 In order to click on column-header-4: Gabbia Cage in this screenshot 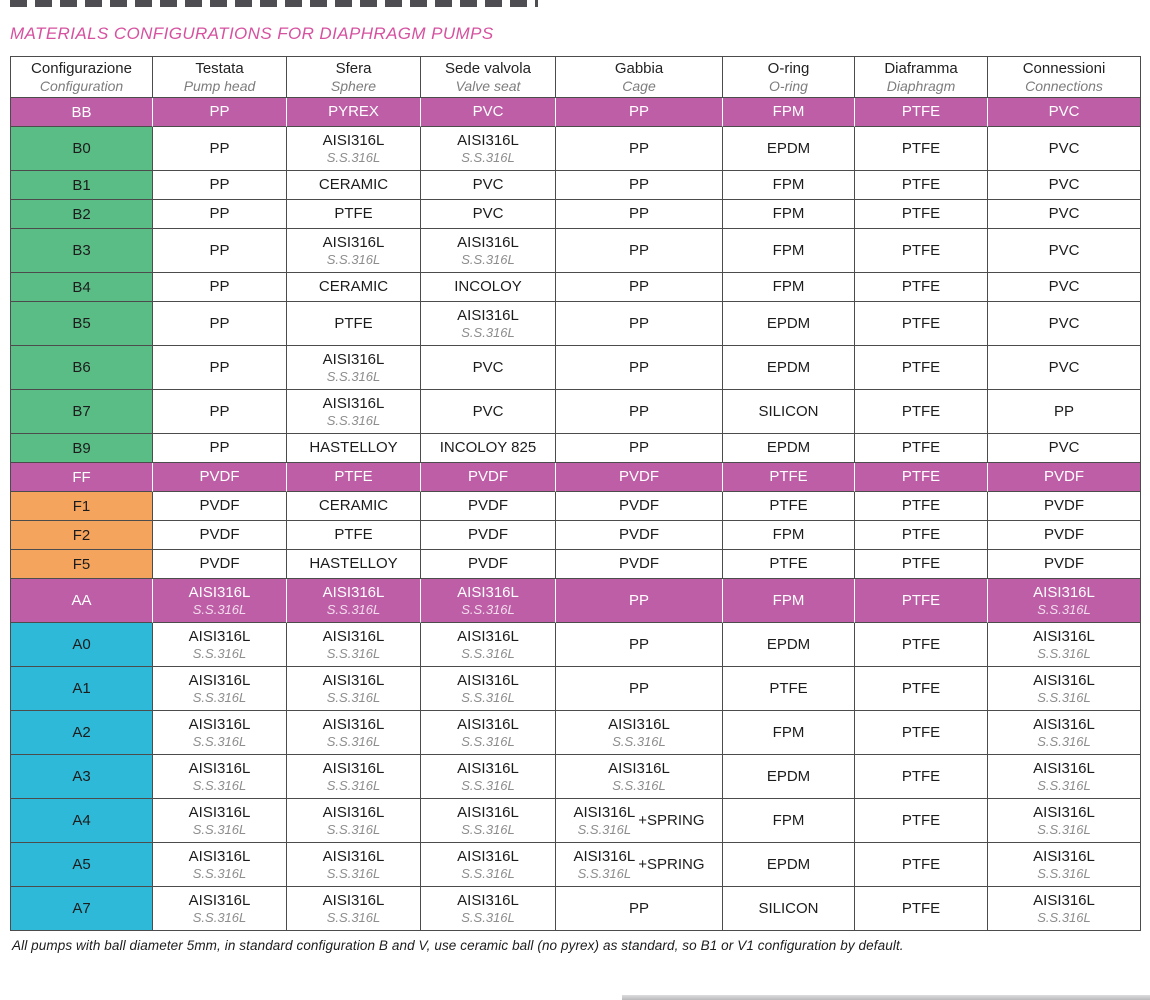, I will do `click(639, 77)`.